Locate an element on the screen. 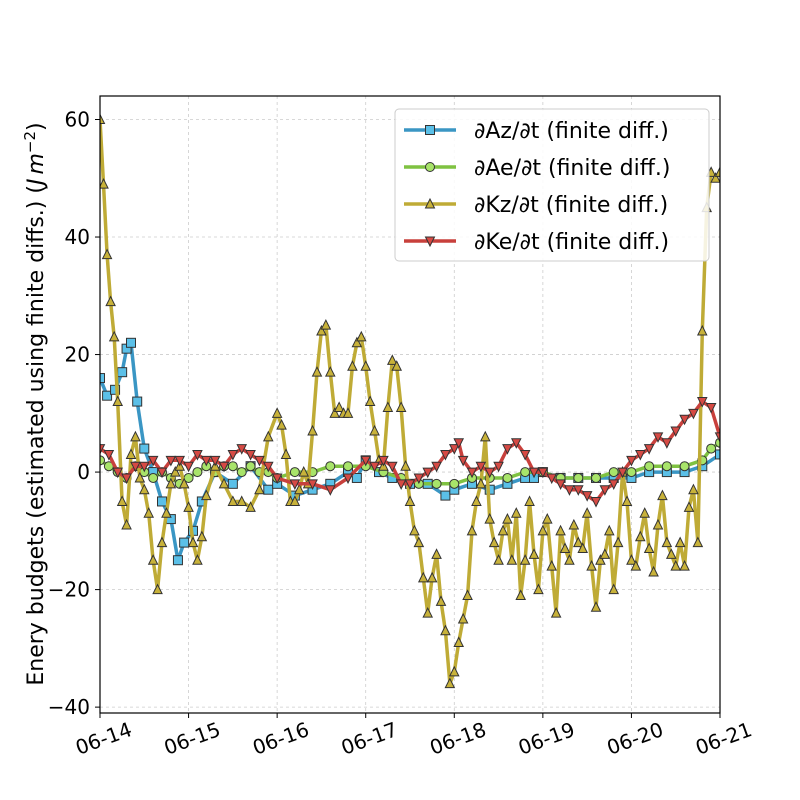  legend-item-dkz-dt: ∂Kz/∂t (finite diff.) is located at coordinates (536, 205).